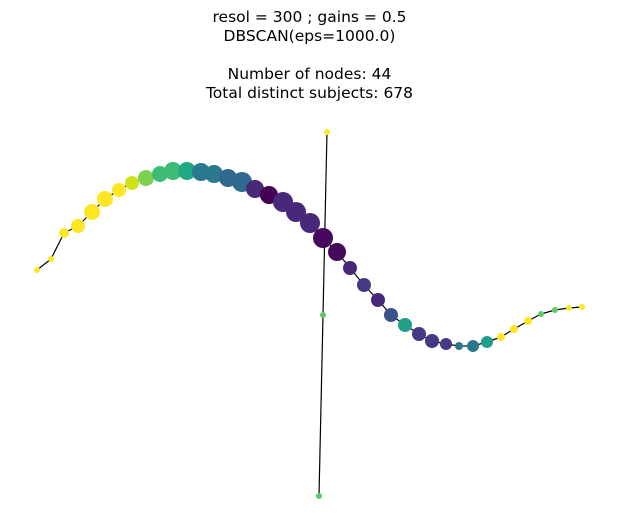  Describe the element at coordinates (309, 17) in the screenshot. I see `title-line-params: resol = 300 ; gains = 0.5` at that location.